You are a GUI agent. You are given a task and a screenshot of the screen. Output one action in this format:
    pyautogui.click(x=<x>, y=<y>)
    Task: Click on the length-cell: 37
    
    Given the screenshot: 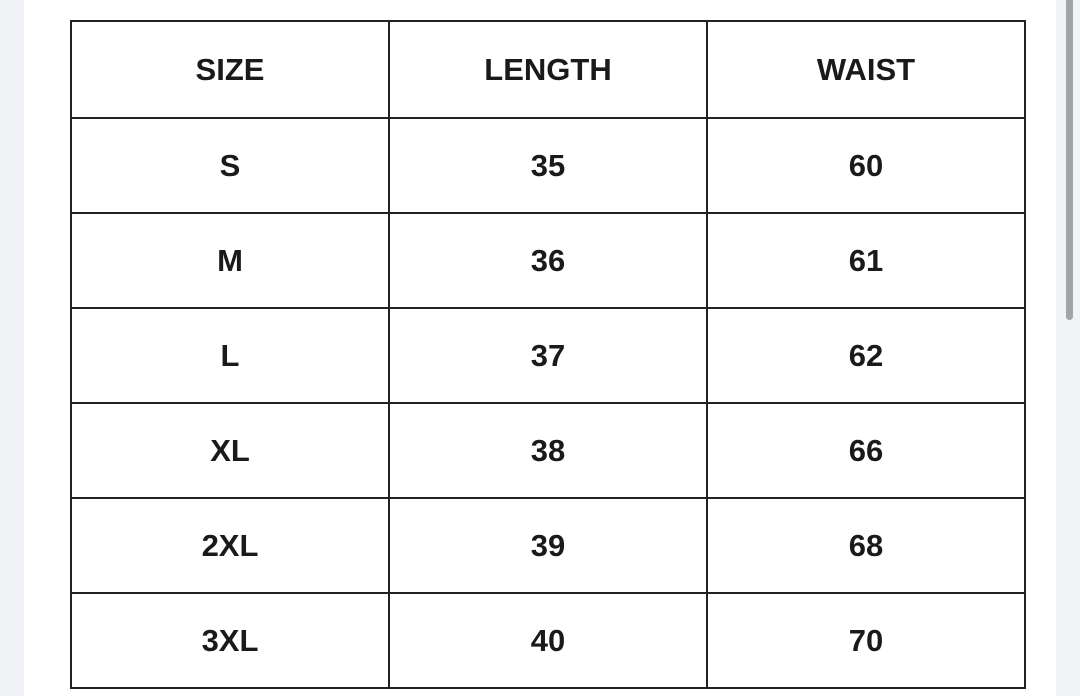 What is the action you would take?
    pyautogui.click(x=548, y=355)
    